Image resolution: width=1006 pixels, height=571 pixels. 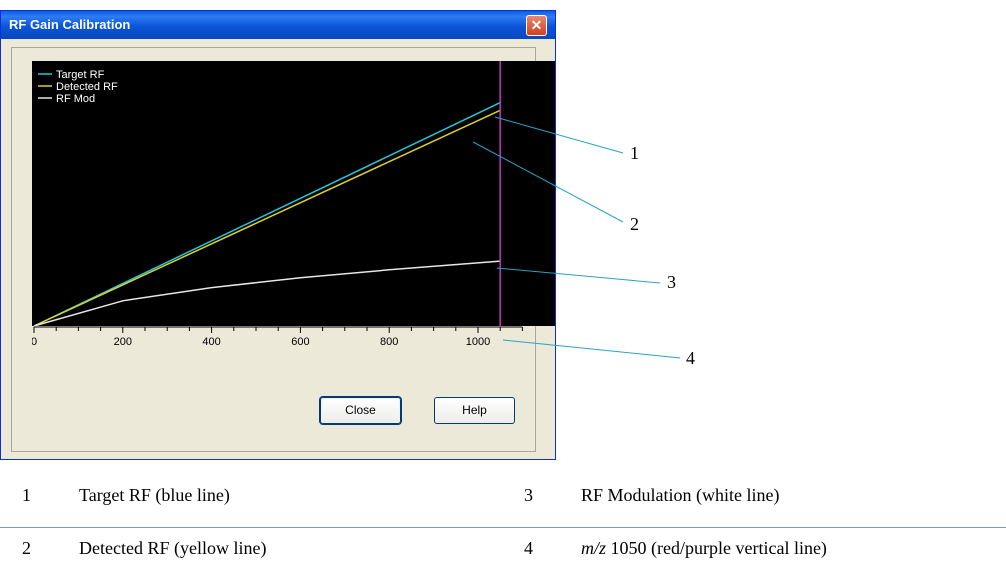 What do you see at coordinates (70, 24) in the screenshot?
I see `window-title: RF Gain Calibration` at bounding box center [70, 24].